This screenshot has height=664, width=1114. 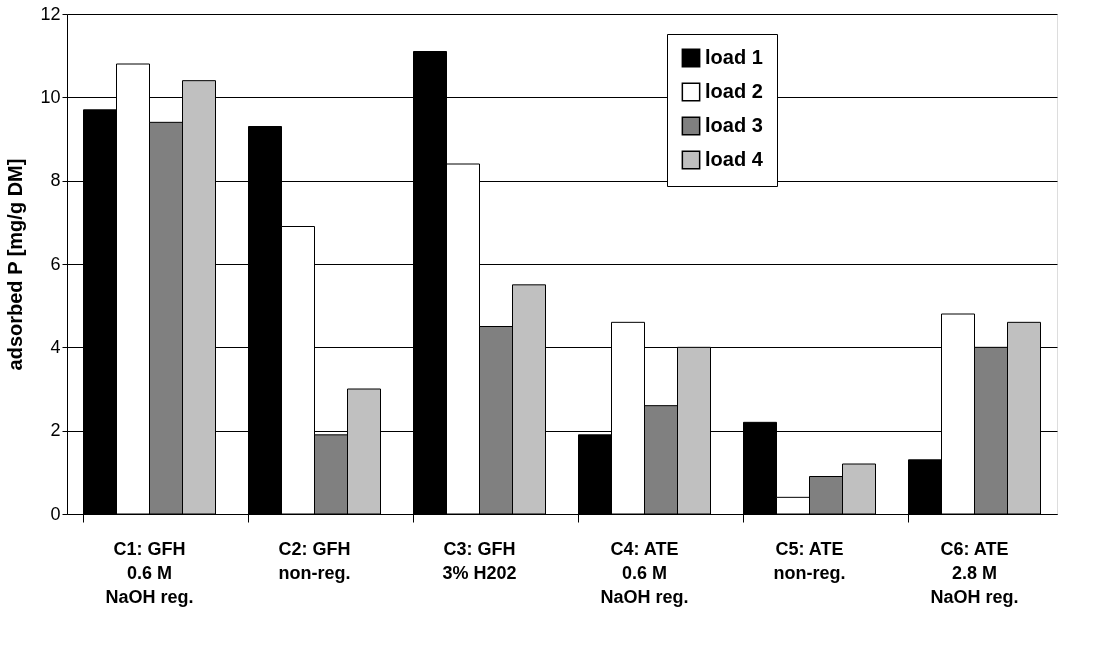 What do you see at coordinates (314, 560) in the screenshot?
I see `x-tick-label: C2: GFH non-reg.` at bounding box center [314, 560].